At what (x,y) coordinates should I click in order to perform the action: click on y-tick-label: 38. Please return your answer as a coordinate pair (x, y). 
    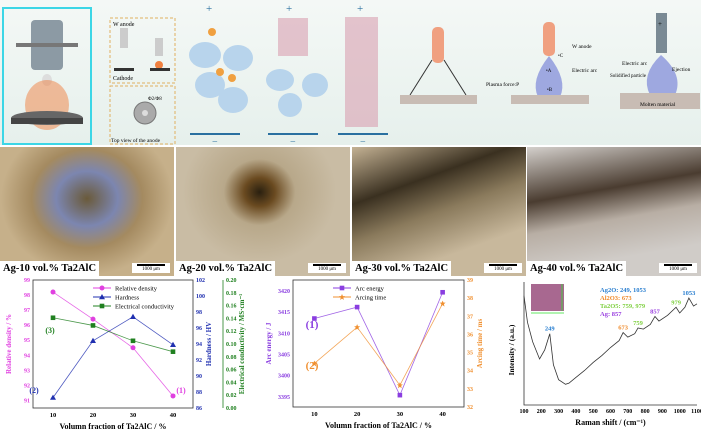
    Looking at the image, I should click on (470, 299).